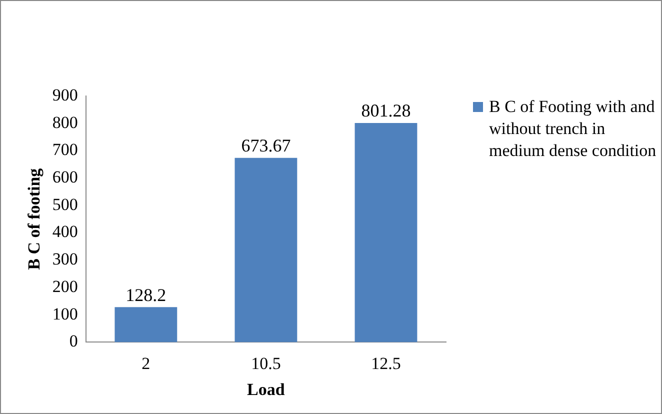  What do you see at coordinates (386, 110) in the screenshot?
I see `data-label: 801.28` at bounding box center [386, 110].